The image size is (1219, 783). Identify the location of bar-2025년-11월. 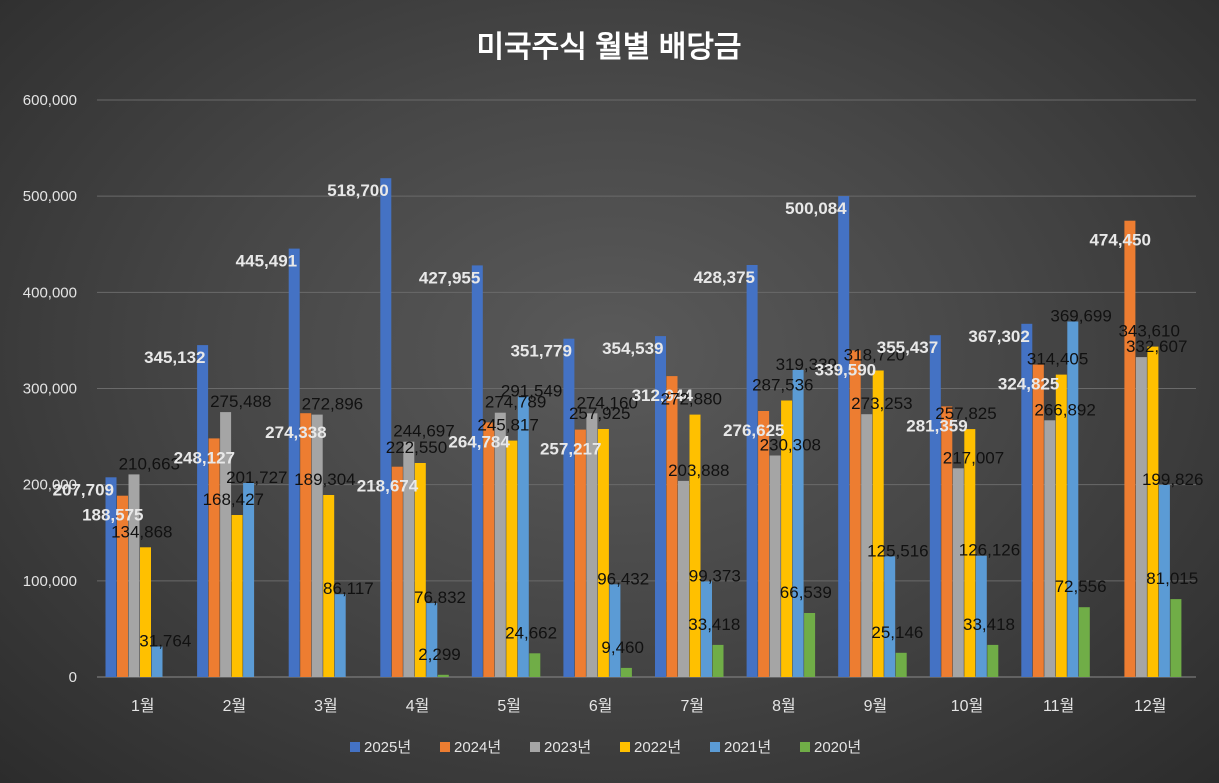
(1027, 500).